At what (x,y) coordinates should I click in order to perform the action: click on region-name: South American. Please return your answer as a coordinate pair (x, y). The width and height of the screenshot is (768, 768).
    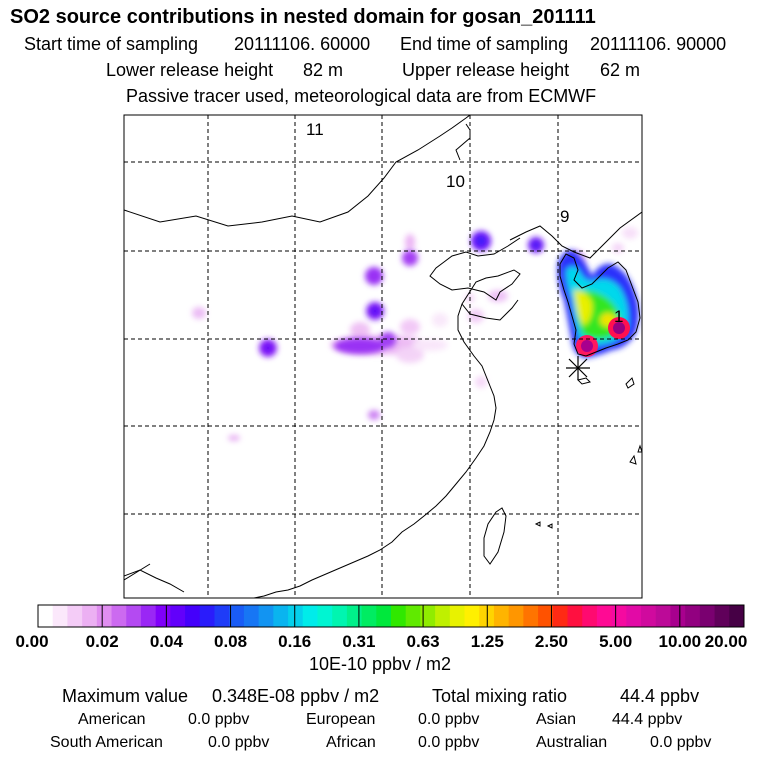
    Looking at the image, I should click on (106, 742).